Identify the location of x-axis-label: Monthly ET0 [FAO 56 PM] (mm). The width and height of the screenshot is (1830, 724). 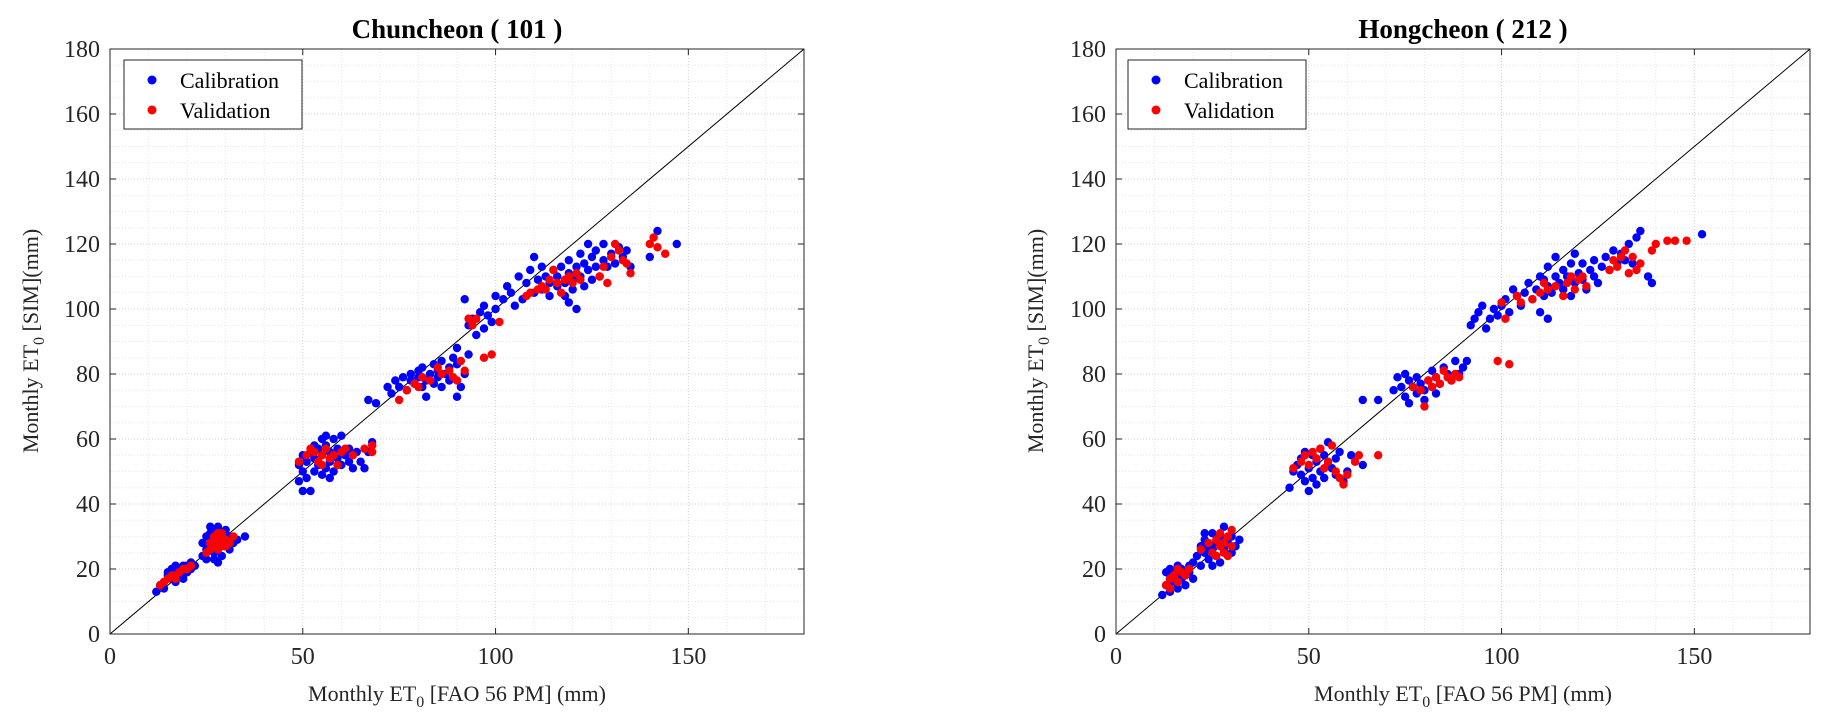
(1463, 696).